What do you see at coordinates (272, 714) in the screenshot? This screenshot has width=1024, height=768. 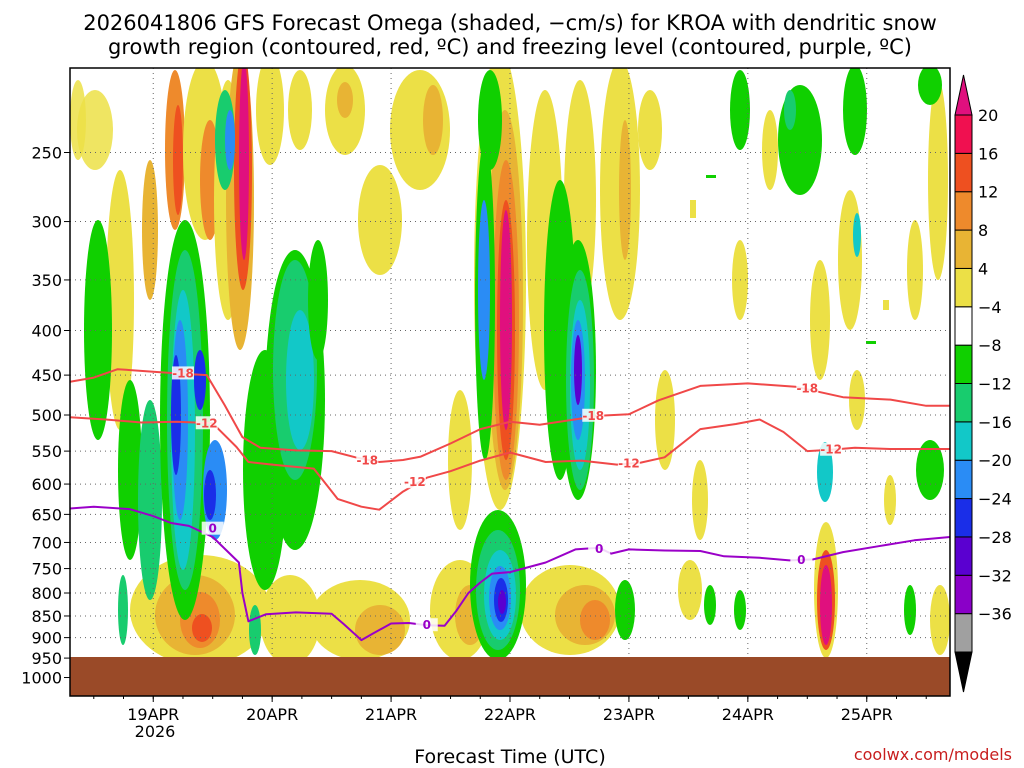 I see `x-tick-label: 20APR` at bounding box center [272, 714].